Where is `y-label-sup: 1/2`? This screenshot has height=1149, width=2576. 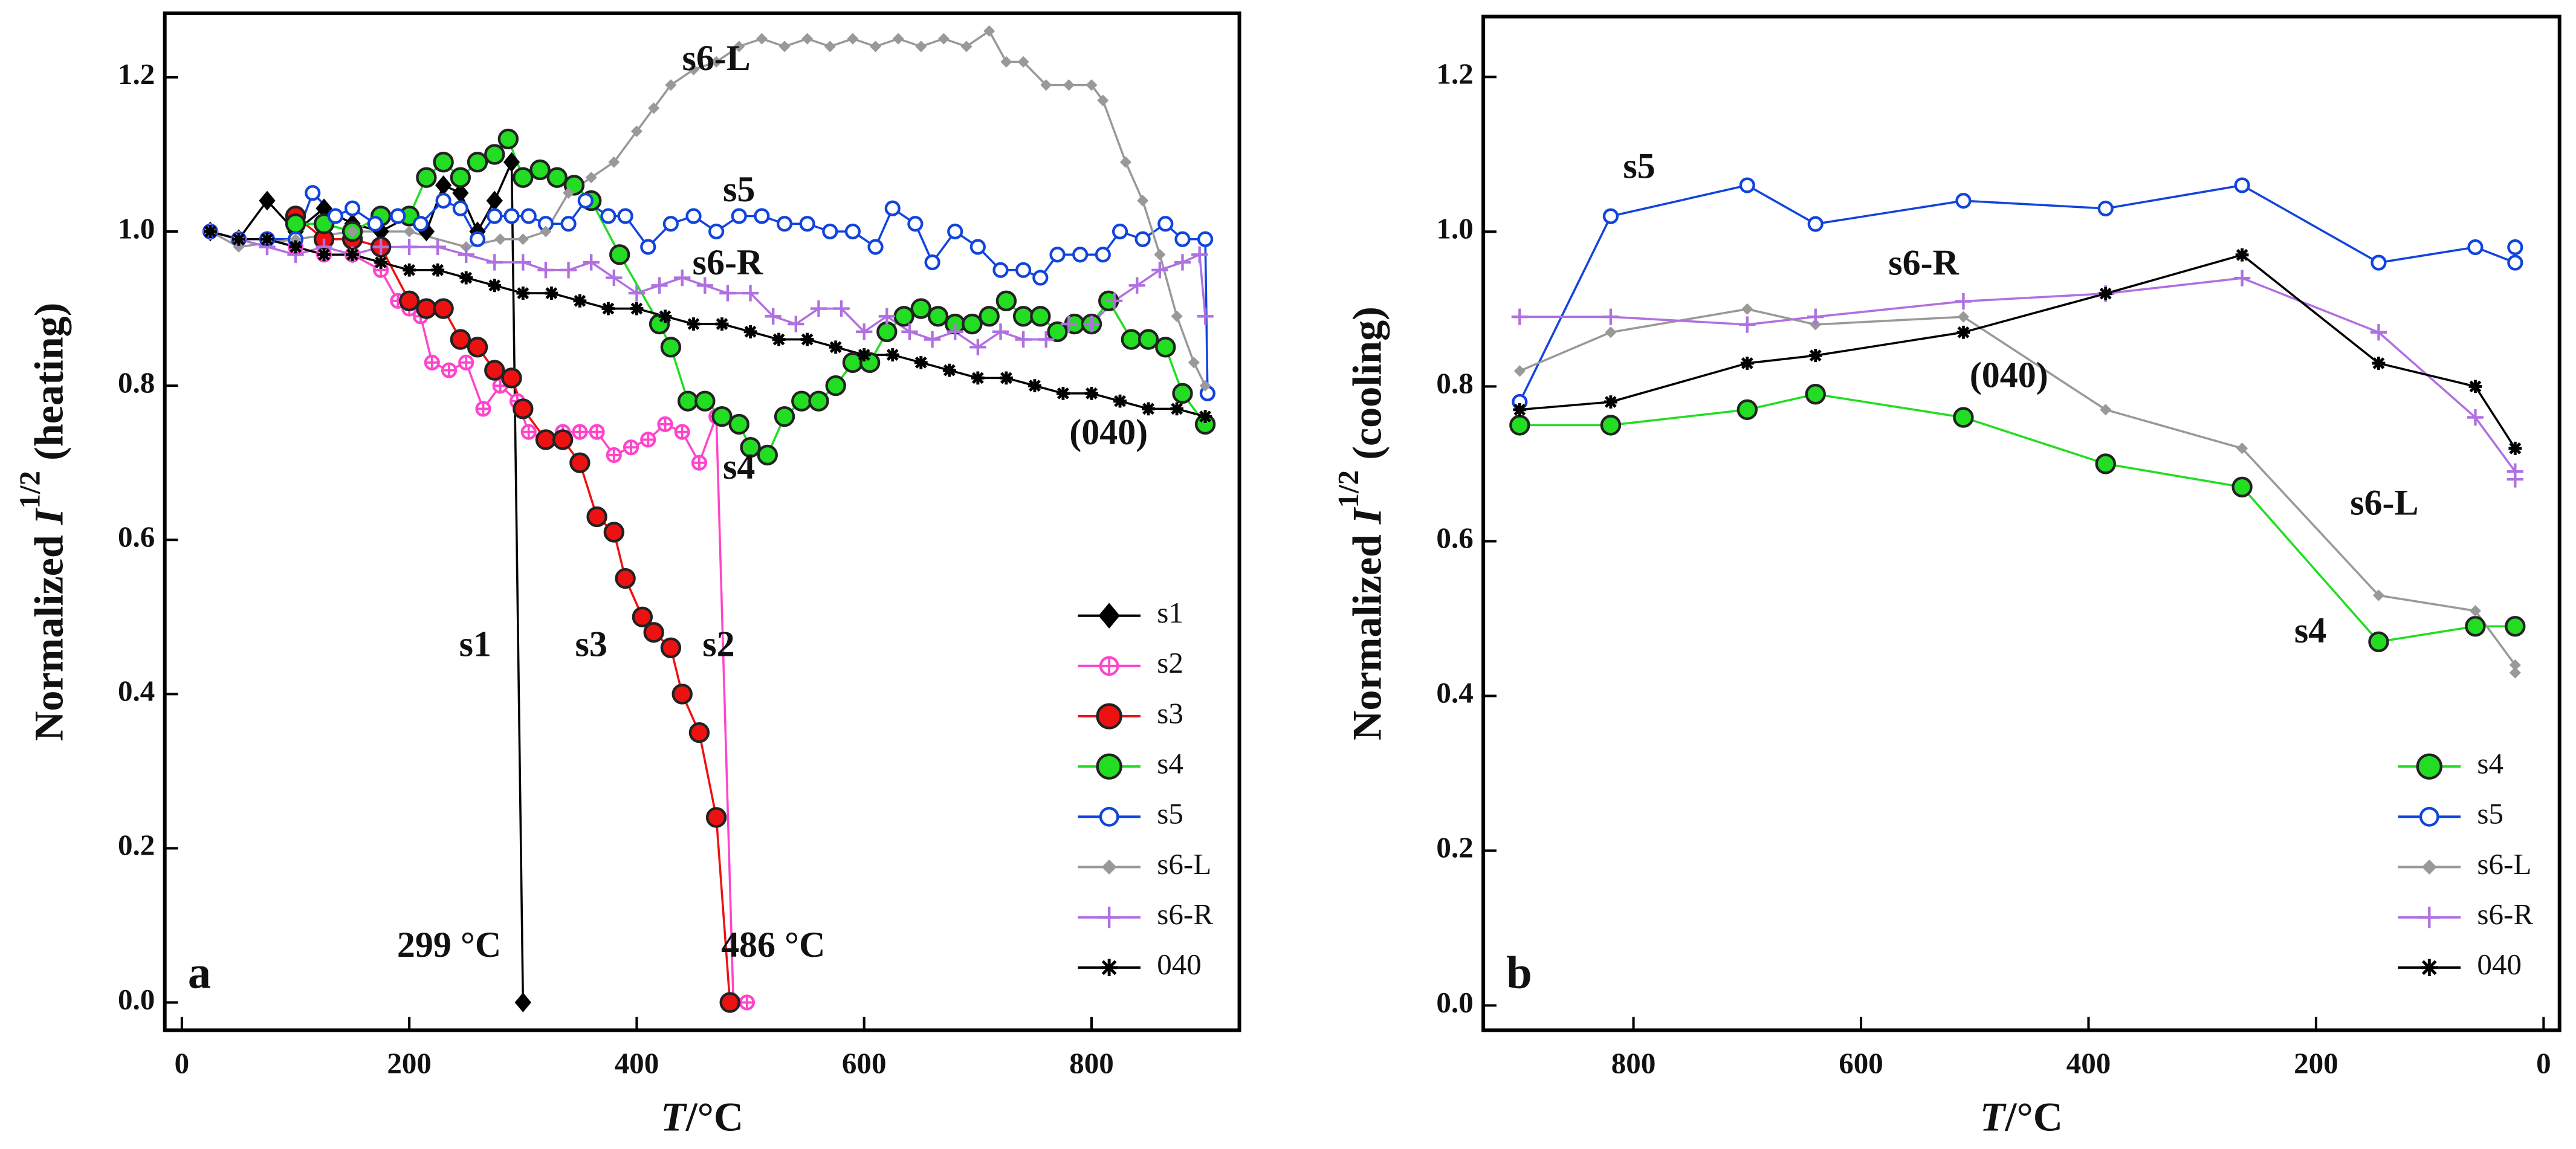
y-label-sup: 1/2 is located at coordinates (1348, 489).